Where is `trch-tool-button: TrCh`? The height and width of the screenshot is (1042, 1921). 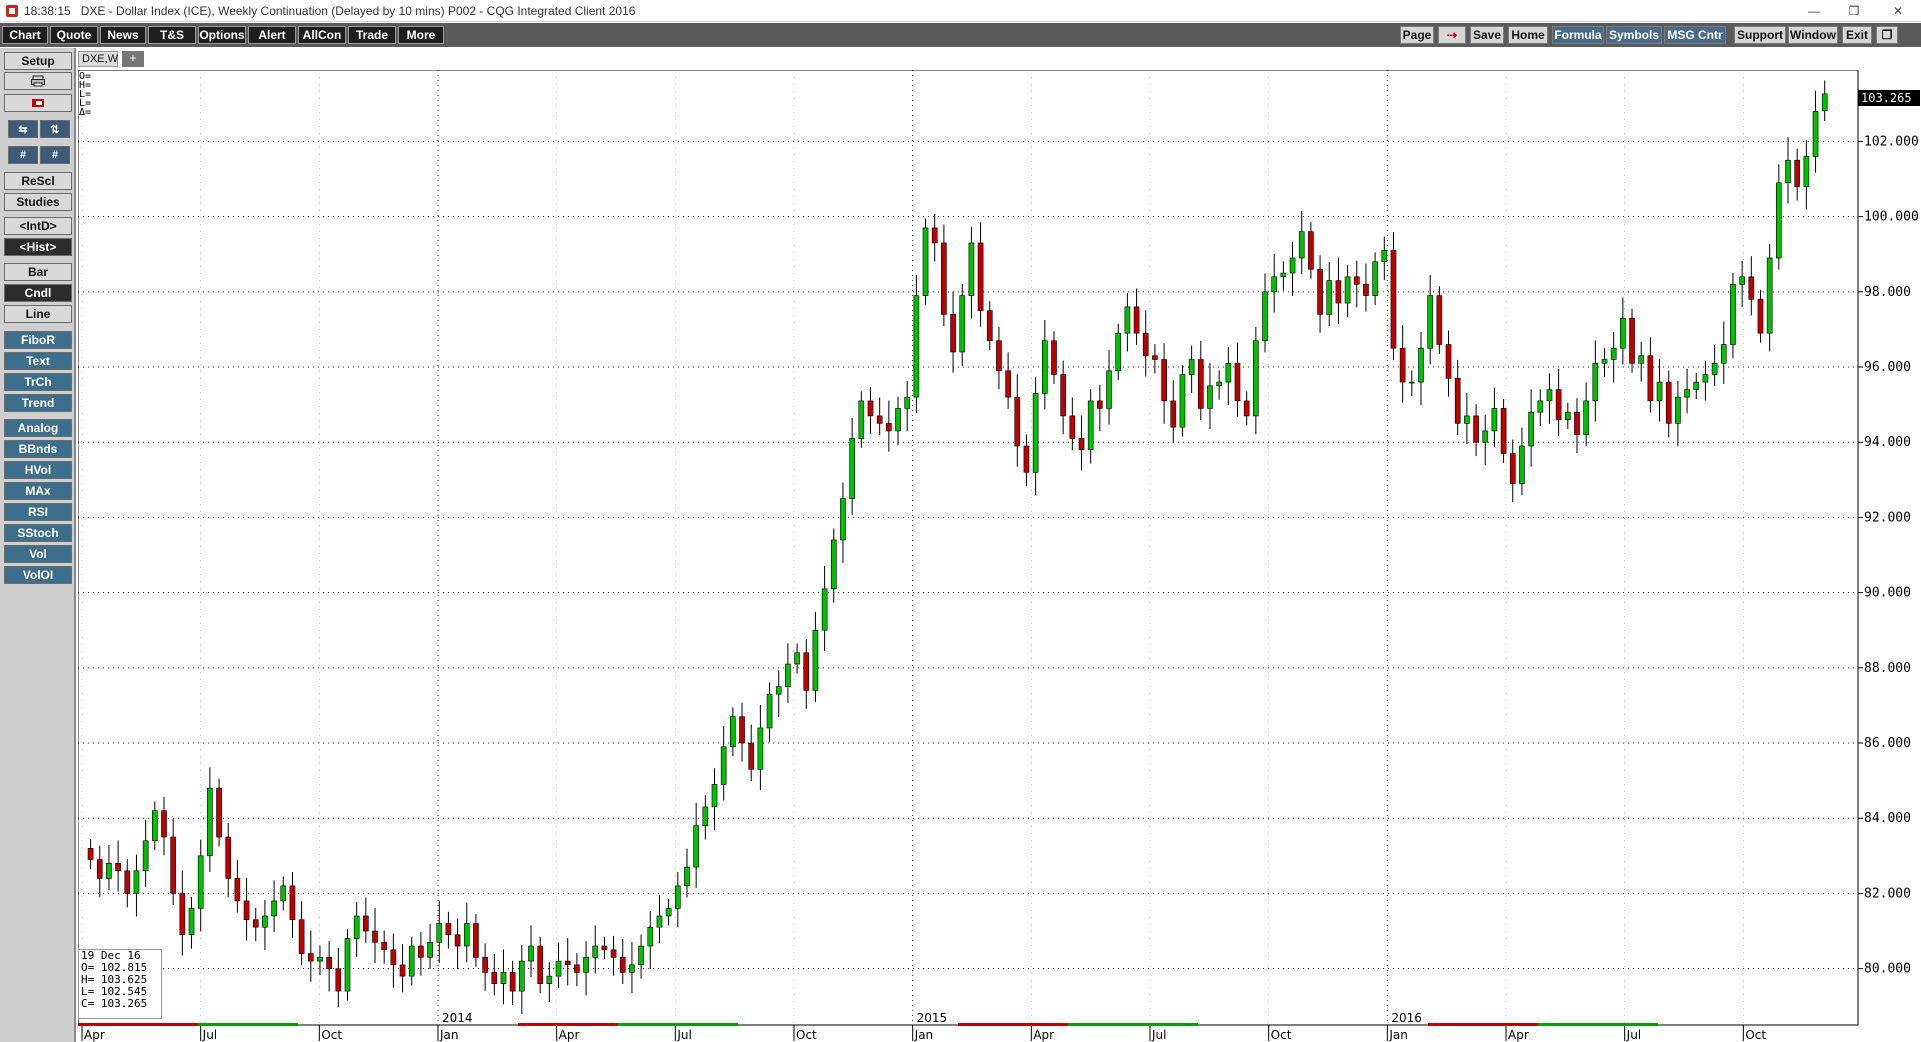 trch-tool-button: TrCh is located at coordinates (38, 382).